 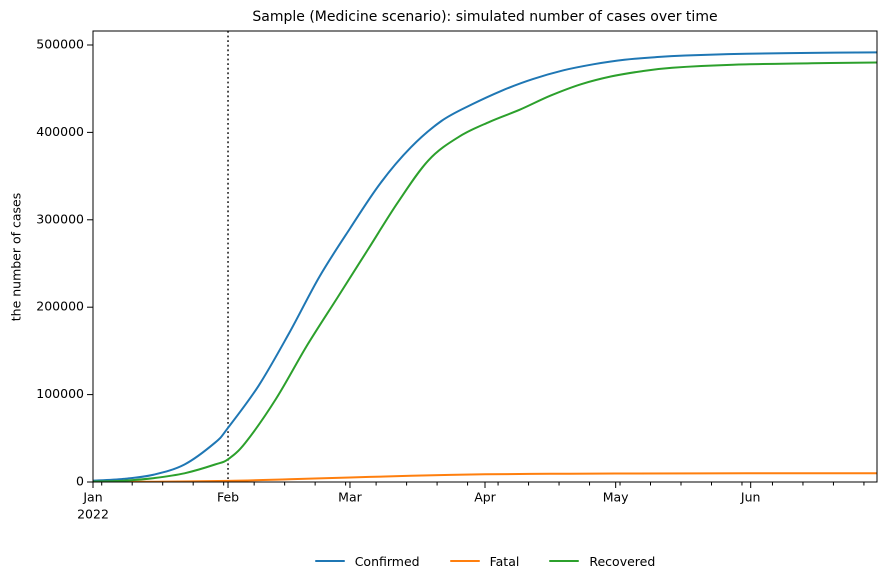 I want to click on x-tick-label: Feb, so click(x=228, y=497).